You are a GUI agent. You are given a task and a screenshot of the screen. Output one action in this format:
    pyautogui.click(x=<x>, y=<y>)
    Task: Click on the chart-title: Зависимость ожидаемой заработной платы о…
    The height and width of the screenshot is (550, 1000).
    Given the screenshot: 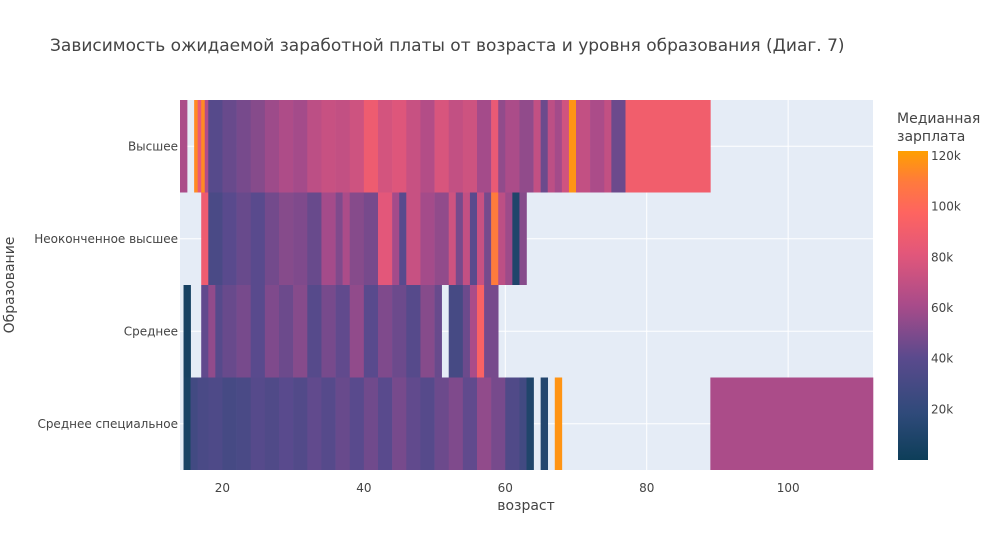 What is the action you would take?
    pyautogui.click(x=447, y=46)
    